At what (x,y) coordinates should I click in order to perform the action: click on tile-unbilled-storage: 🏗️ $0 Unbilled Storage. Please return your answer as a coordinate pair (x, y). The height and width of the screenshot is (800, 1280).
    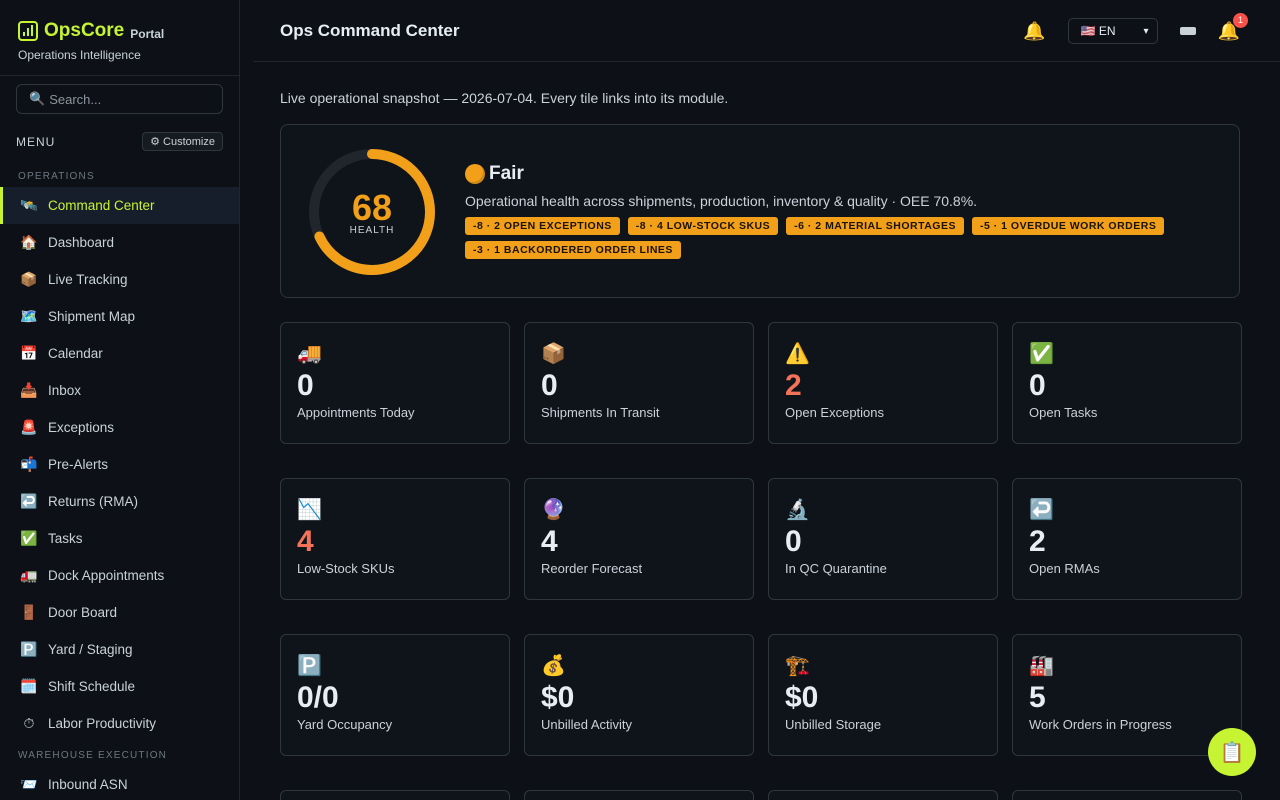
    Looking at the image, I should click on (883, 695).